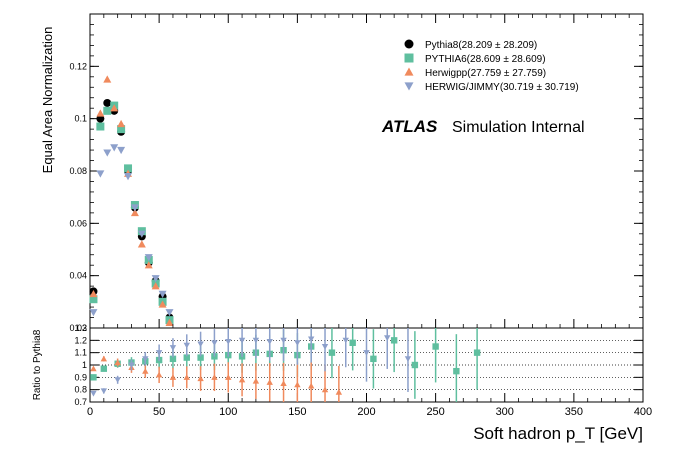  Describe the element at coordinates (78, 276) in the screenshot. I see `main-y-tick-label: 0.04` at that location.